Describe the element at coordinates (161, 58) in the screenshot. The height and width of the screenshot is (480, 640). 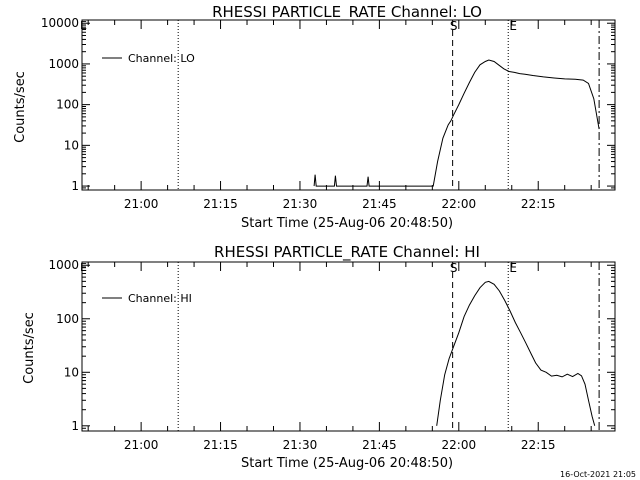
I see `legend-label: Channel: LO` at that location.